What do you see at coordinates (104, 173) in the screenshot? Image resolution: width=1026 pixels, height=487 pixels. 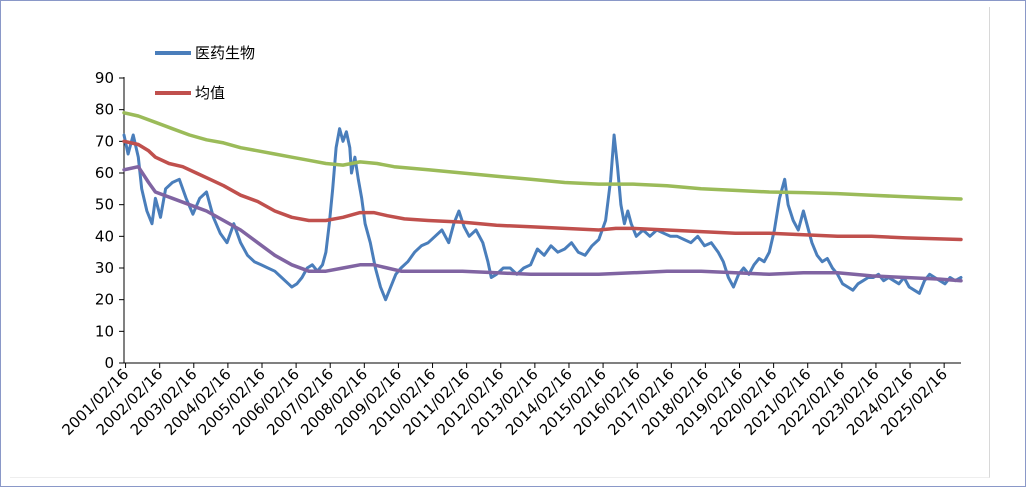 I see `y-tick-label: 60` at bounding box center [104, 173].